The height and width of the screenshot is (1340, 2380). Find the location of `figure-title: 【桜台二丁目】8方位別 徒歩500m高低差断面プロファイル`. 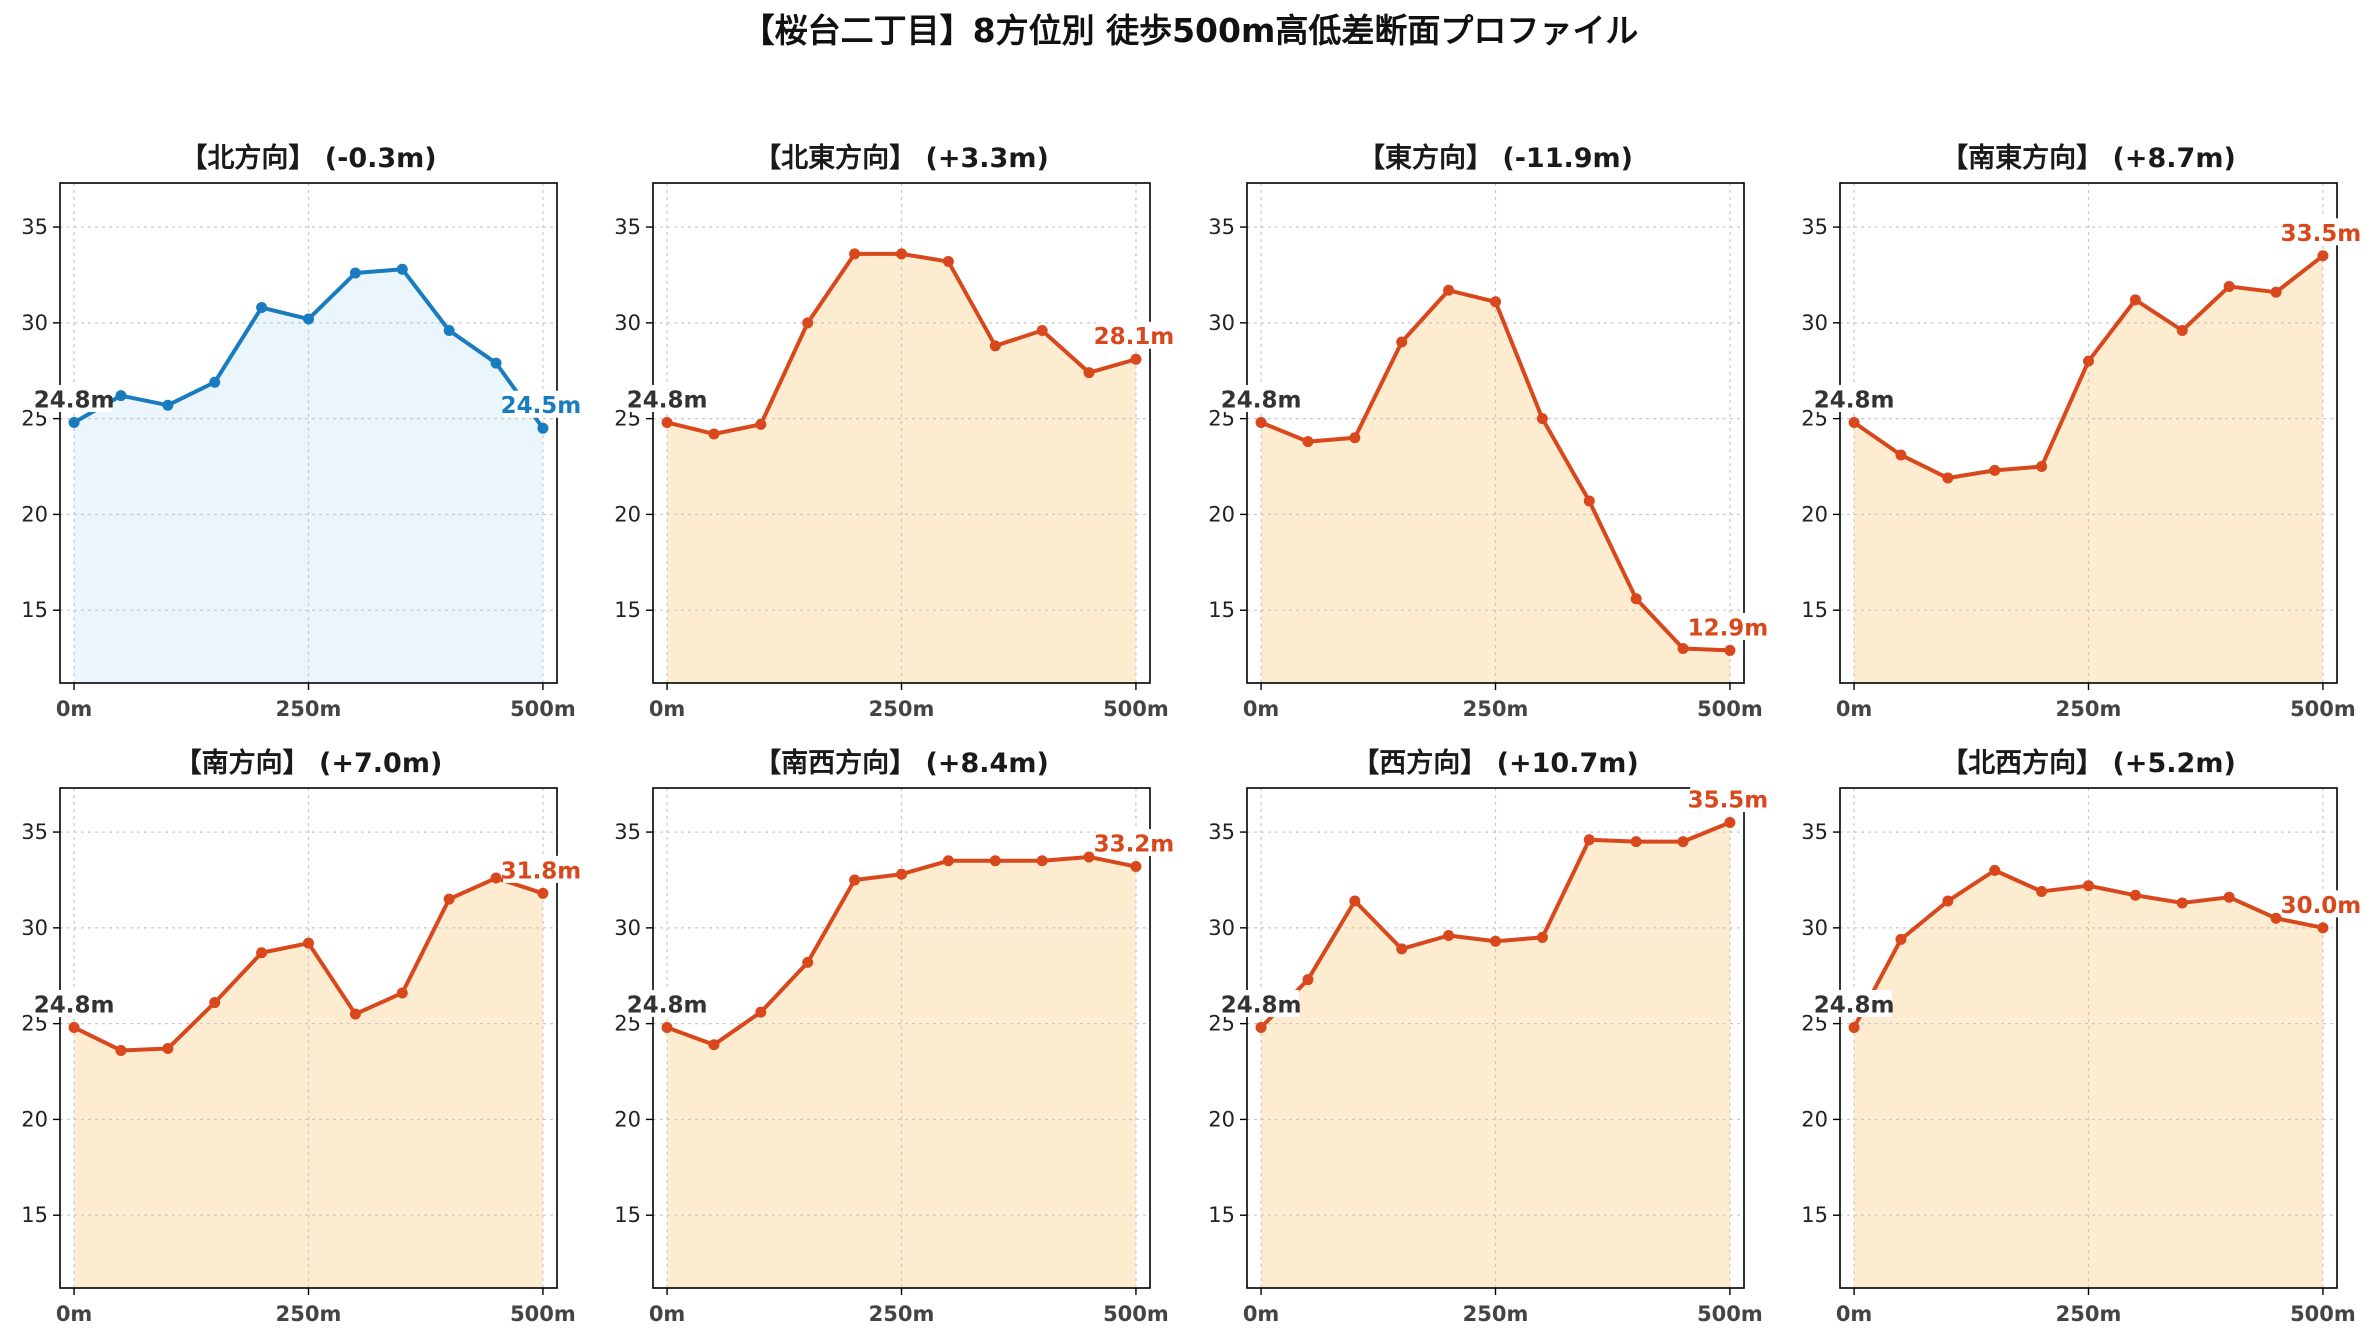

figure-title: 【桜台二丁目】8方位別 徒歩500m高低差断面プロファイル is located at coordinates (1190, 30).